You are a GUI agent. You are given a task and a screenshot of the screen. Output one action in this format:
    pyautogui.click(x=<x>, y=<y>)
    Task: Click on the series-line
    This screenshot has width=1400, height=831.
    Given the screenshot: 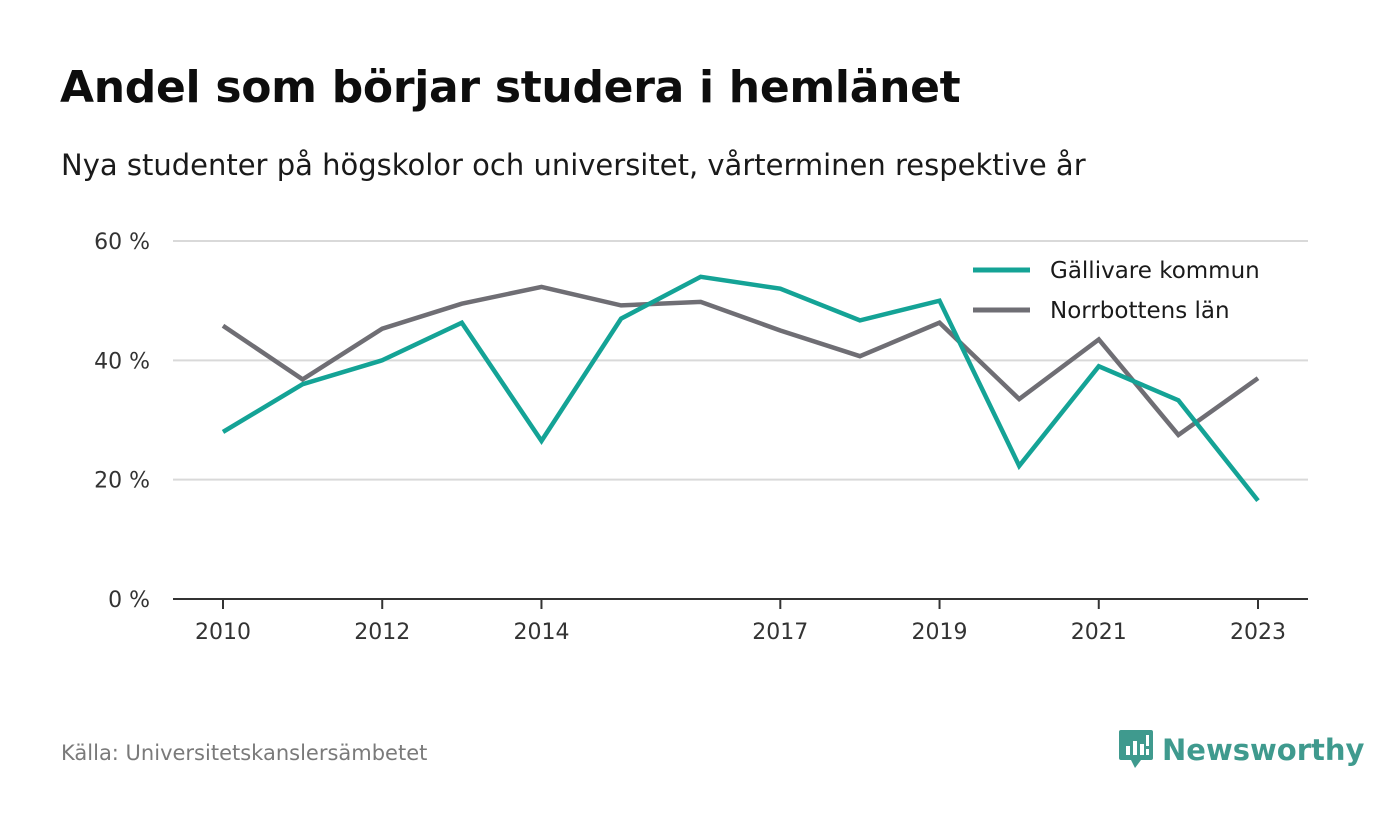 What is the action you would take?
    pyautogui.click(x=740, y=361)
    